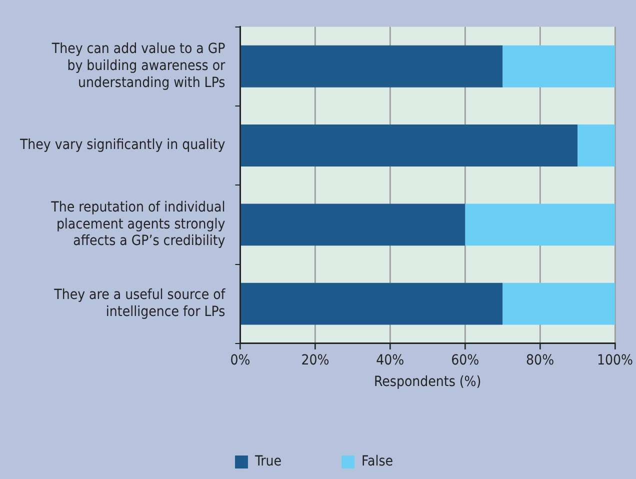  What do you see at coordinates (138, 225) in the screenshot?
I see `y-tick-label: The reputation of individual placement agents strongly affects a GP’s credibility` at bounding box center [138, 225].